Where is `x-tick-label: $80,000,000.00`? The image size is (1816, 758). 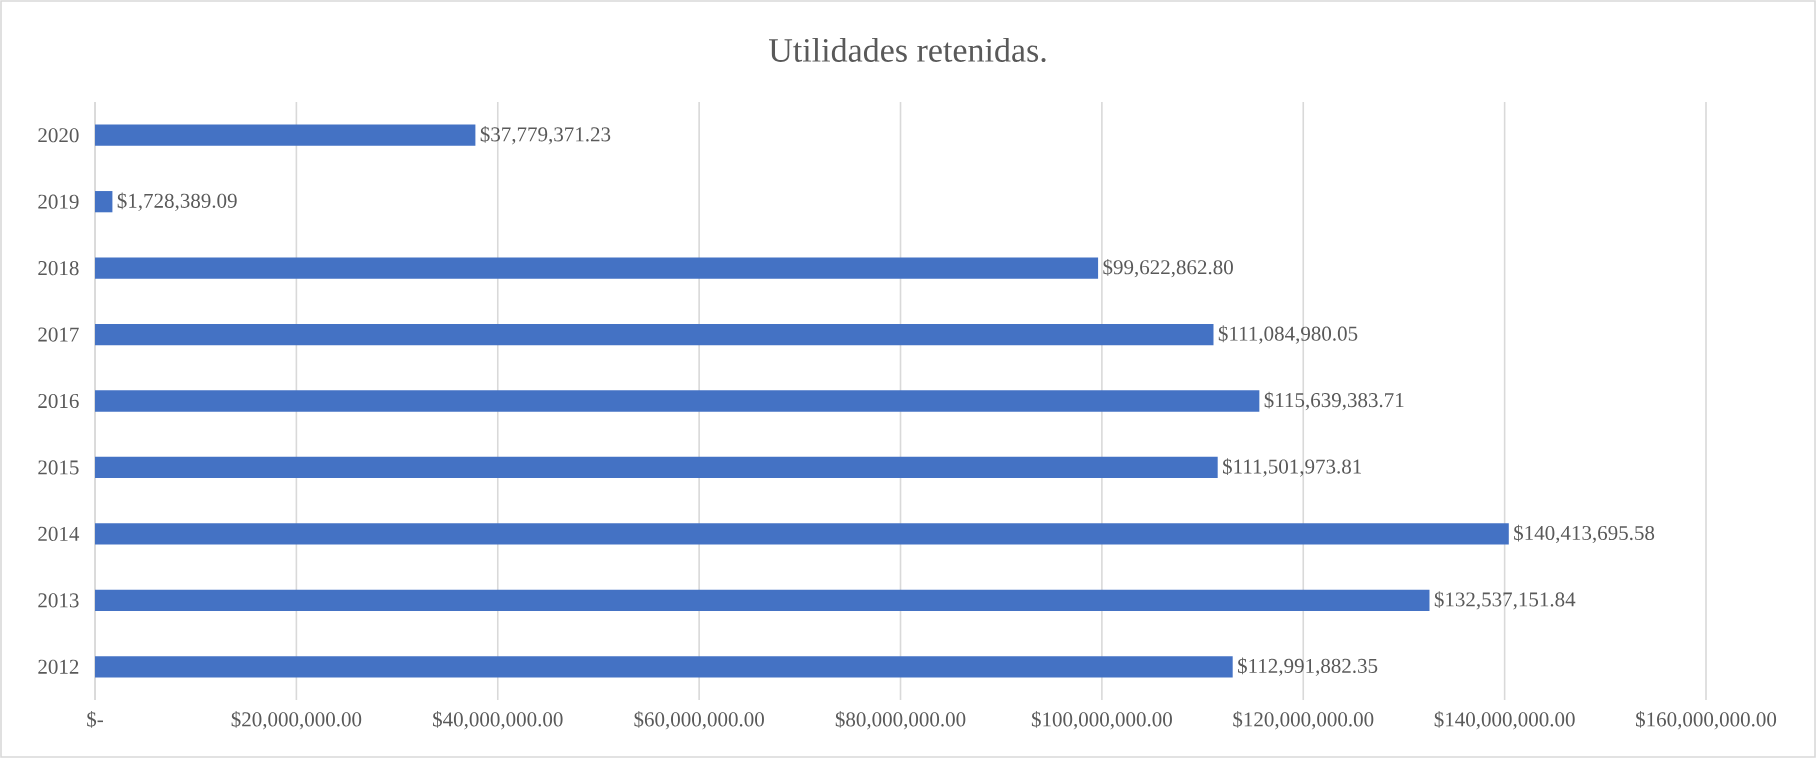
x-tick-label: $80,000,000.00 is located at coordinates (900, 720).